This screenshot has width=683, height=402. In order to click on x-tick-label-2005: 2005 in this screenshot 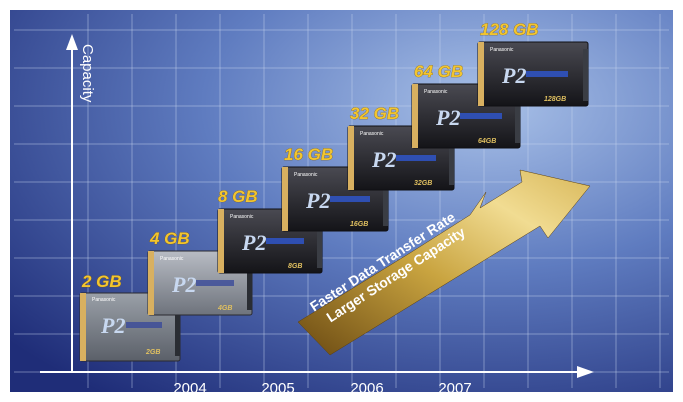, I will do `click(277, 388)`.